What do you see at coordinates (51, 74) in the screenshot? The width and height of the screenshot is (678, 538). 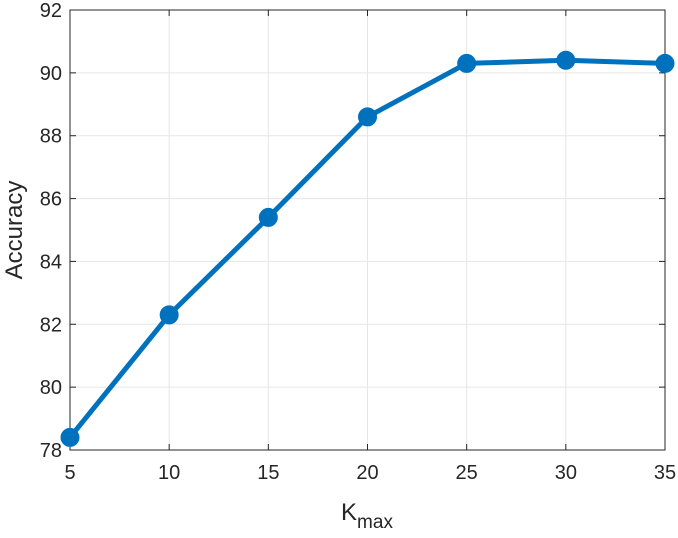 I see `y-tick-label: 90` at bounding box center [51, 74].